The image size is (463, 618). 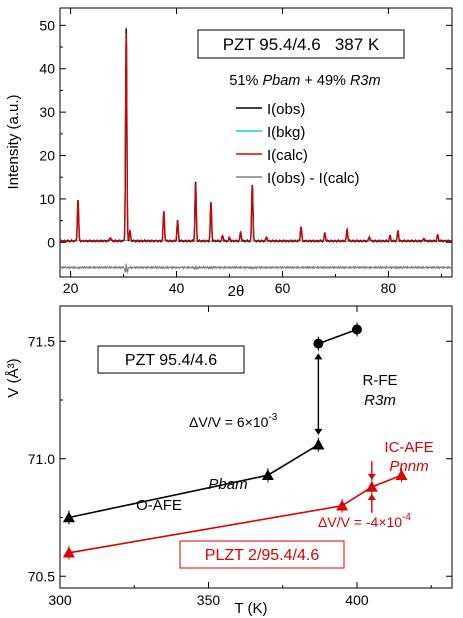 I want to click on bottom-x-tick-label: 350, so click(x=209, y=600).